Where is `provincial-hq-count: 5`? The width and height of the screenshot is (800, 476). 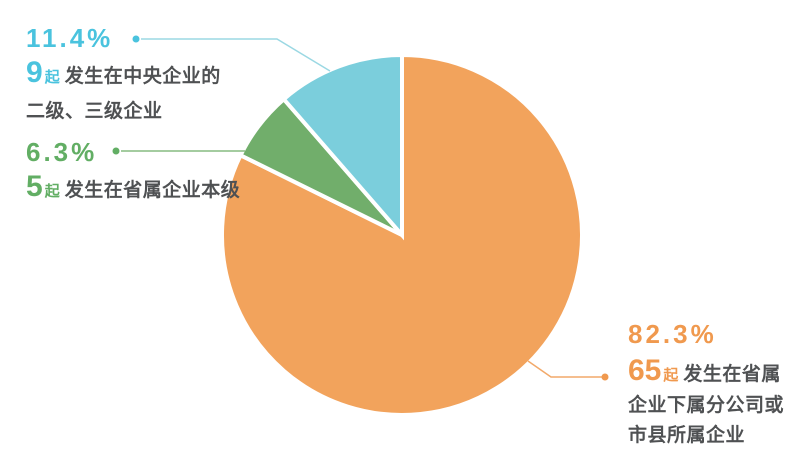
provincial-hq-count: 5 is located at coordinates (34, 186).